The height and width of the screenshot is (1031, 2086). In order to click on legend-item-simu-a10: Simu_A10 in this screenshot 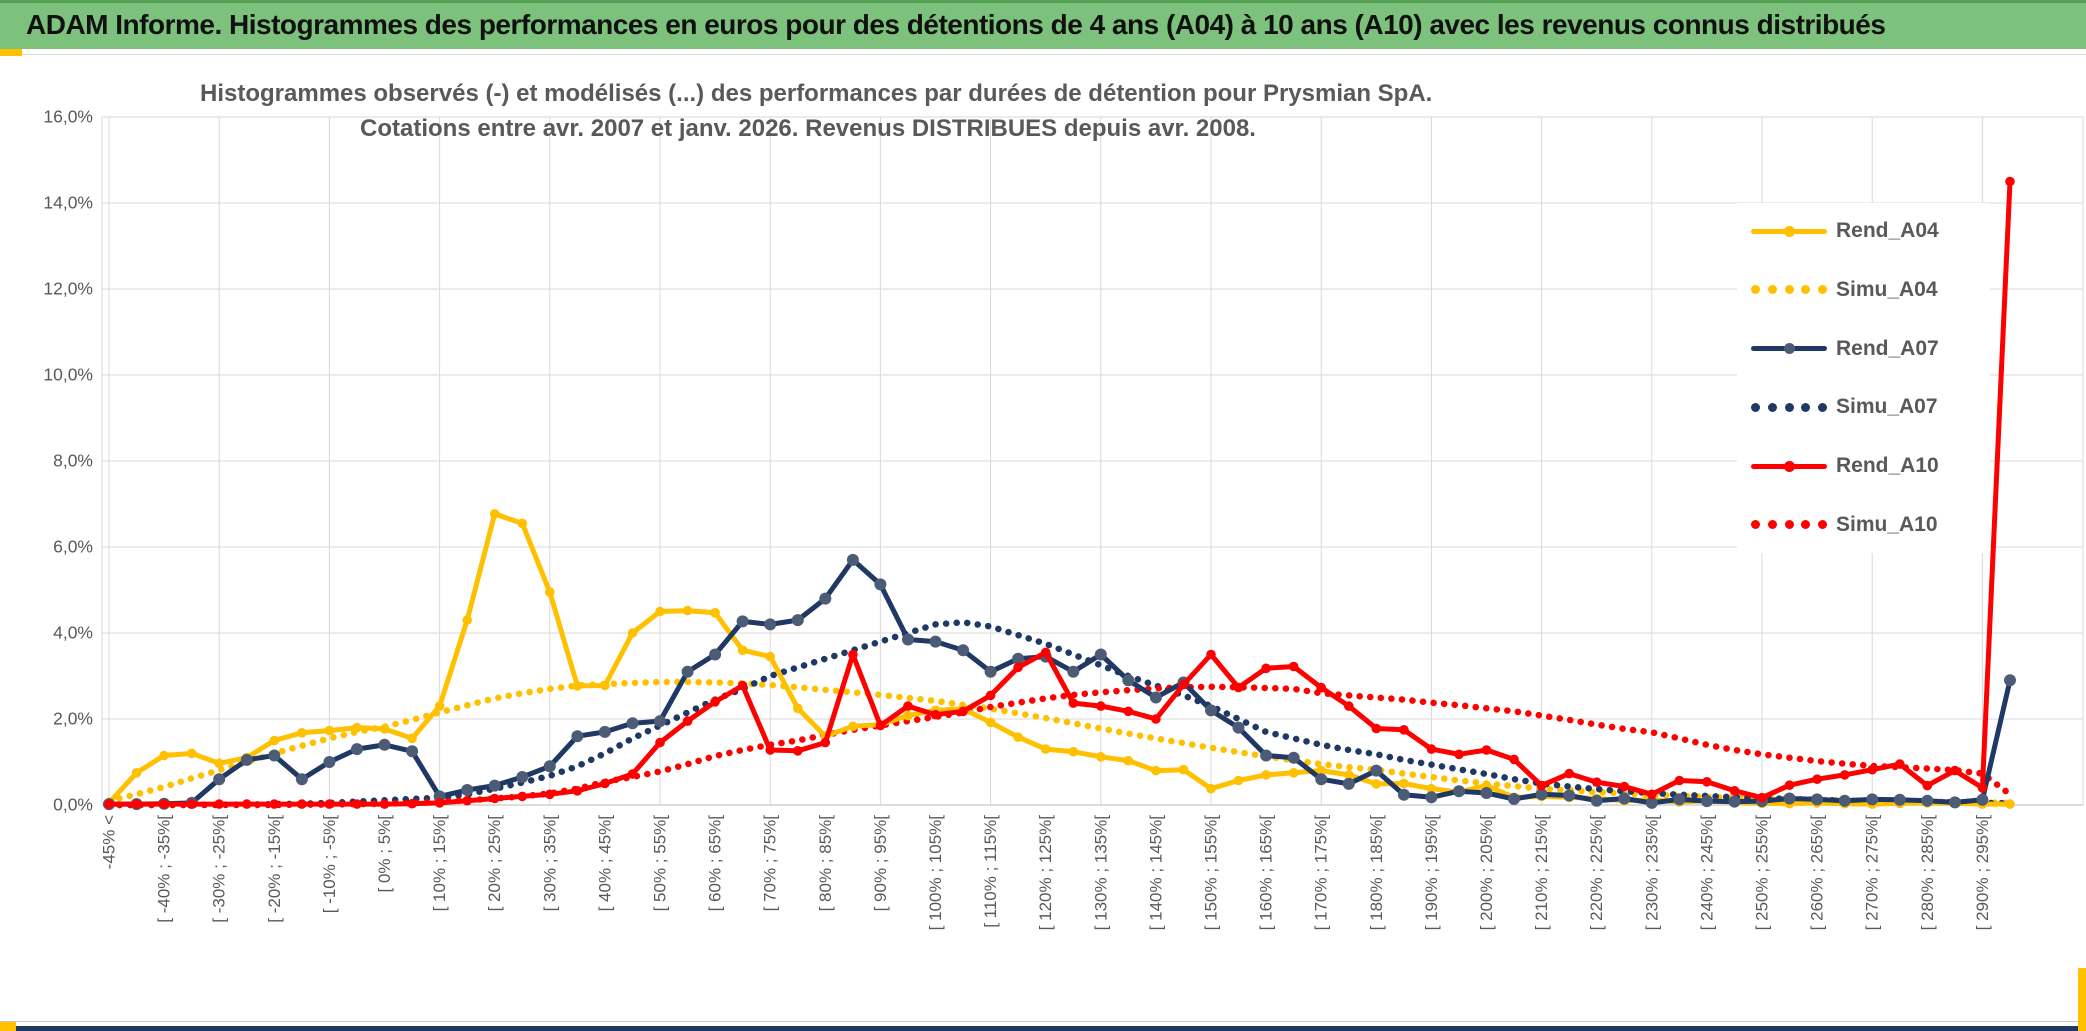, I will do `click(1863, 525)`.